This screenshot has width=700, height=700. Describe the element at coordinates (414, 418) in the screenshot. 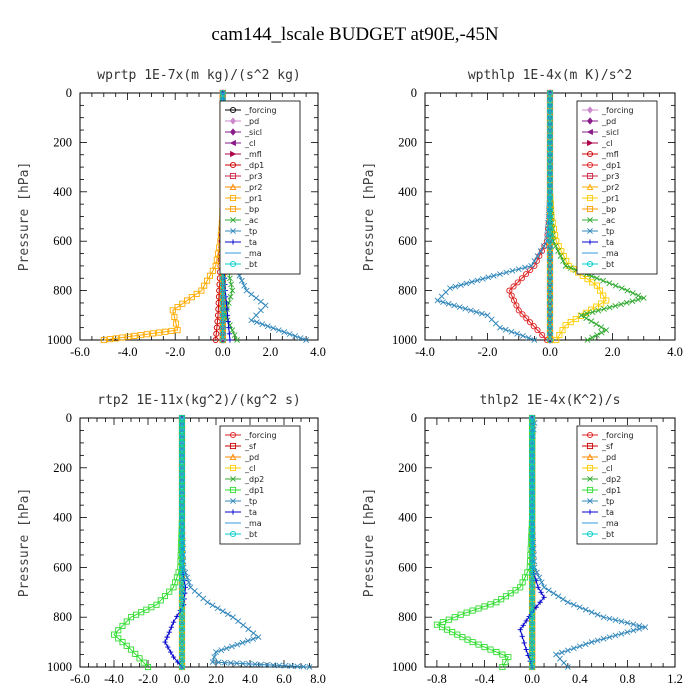

I see `y-tick-label: 0` at that location.